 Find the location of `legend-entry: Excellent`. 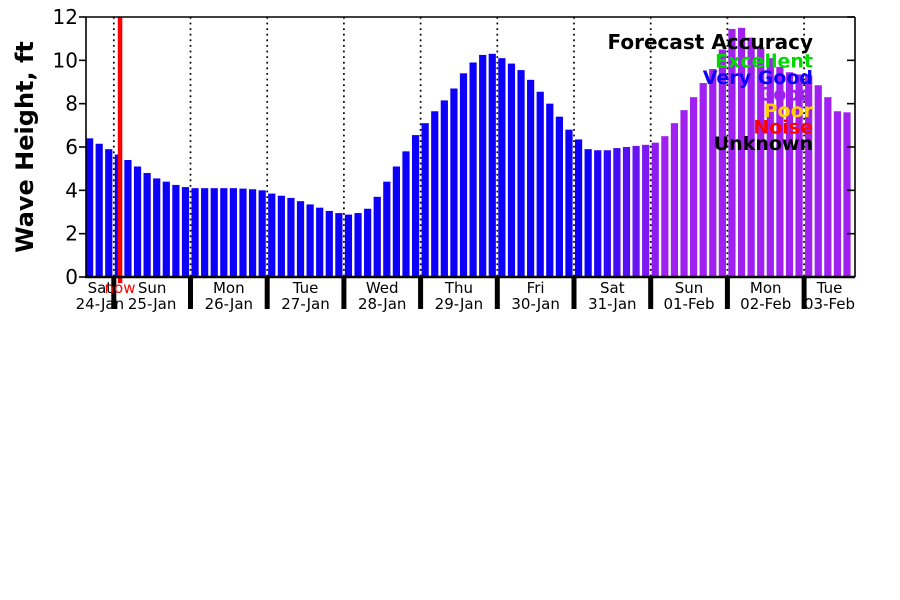

legend-entry: Excellent is located at coordinates (764, 62).